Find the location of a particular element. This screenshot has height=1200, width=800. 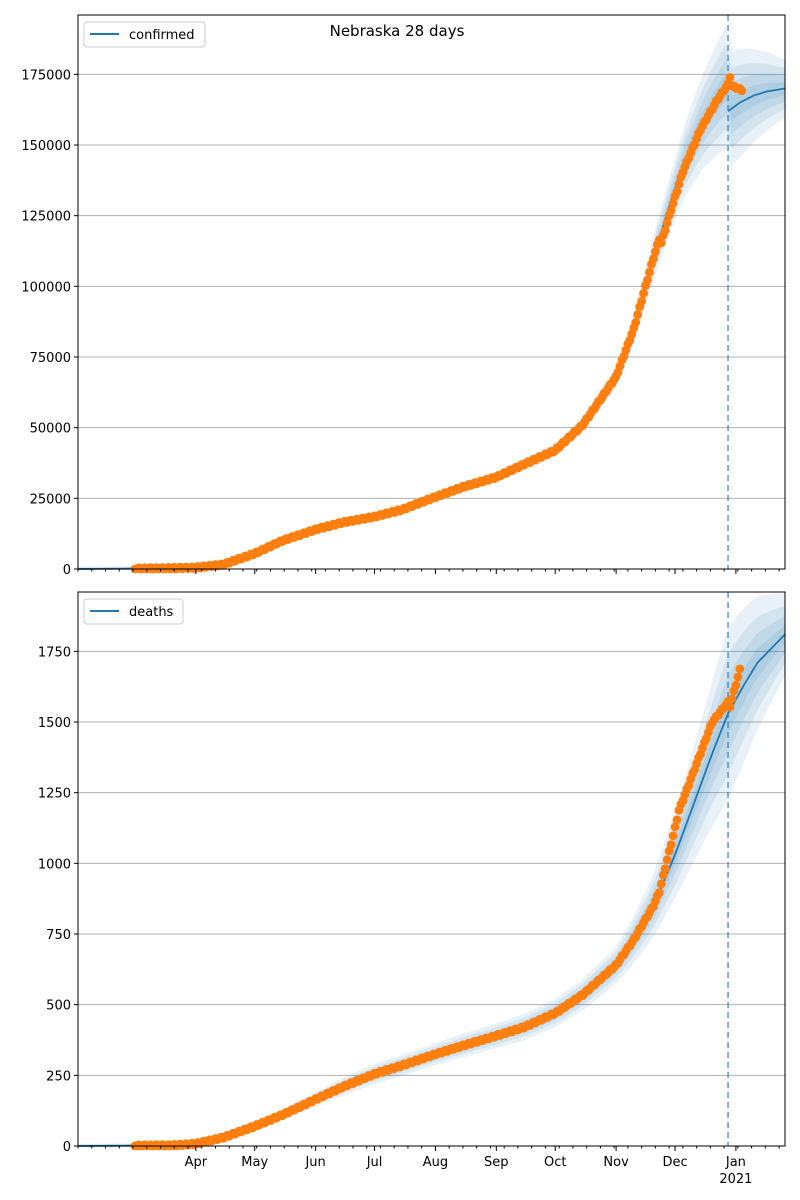

x-axis-month-labels: Apr May Jun Jul Aug Sep Oct Nov Dec Jan 2021 is located at coordinates (469, 1171).